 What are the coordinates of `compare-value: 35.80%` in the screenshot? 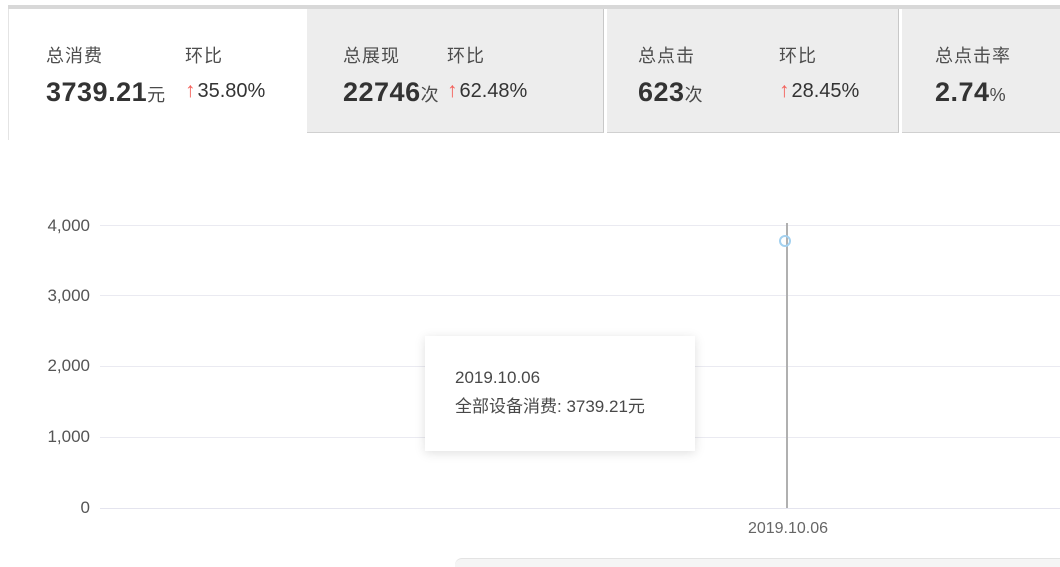 It's located at (231, 91).